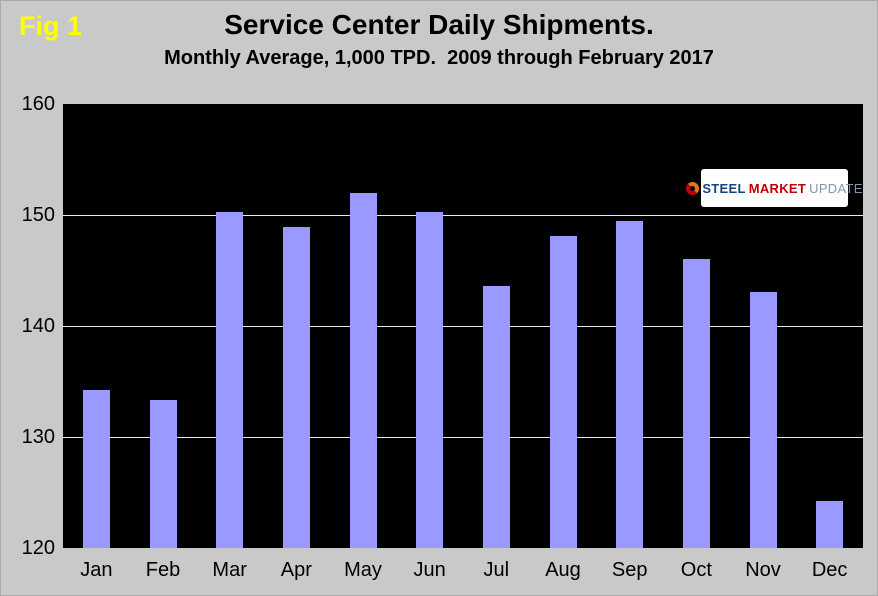 Image resolution: width=878 pixels, height=596 pixels. I want to click on bar-apr, so click(296, 387).